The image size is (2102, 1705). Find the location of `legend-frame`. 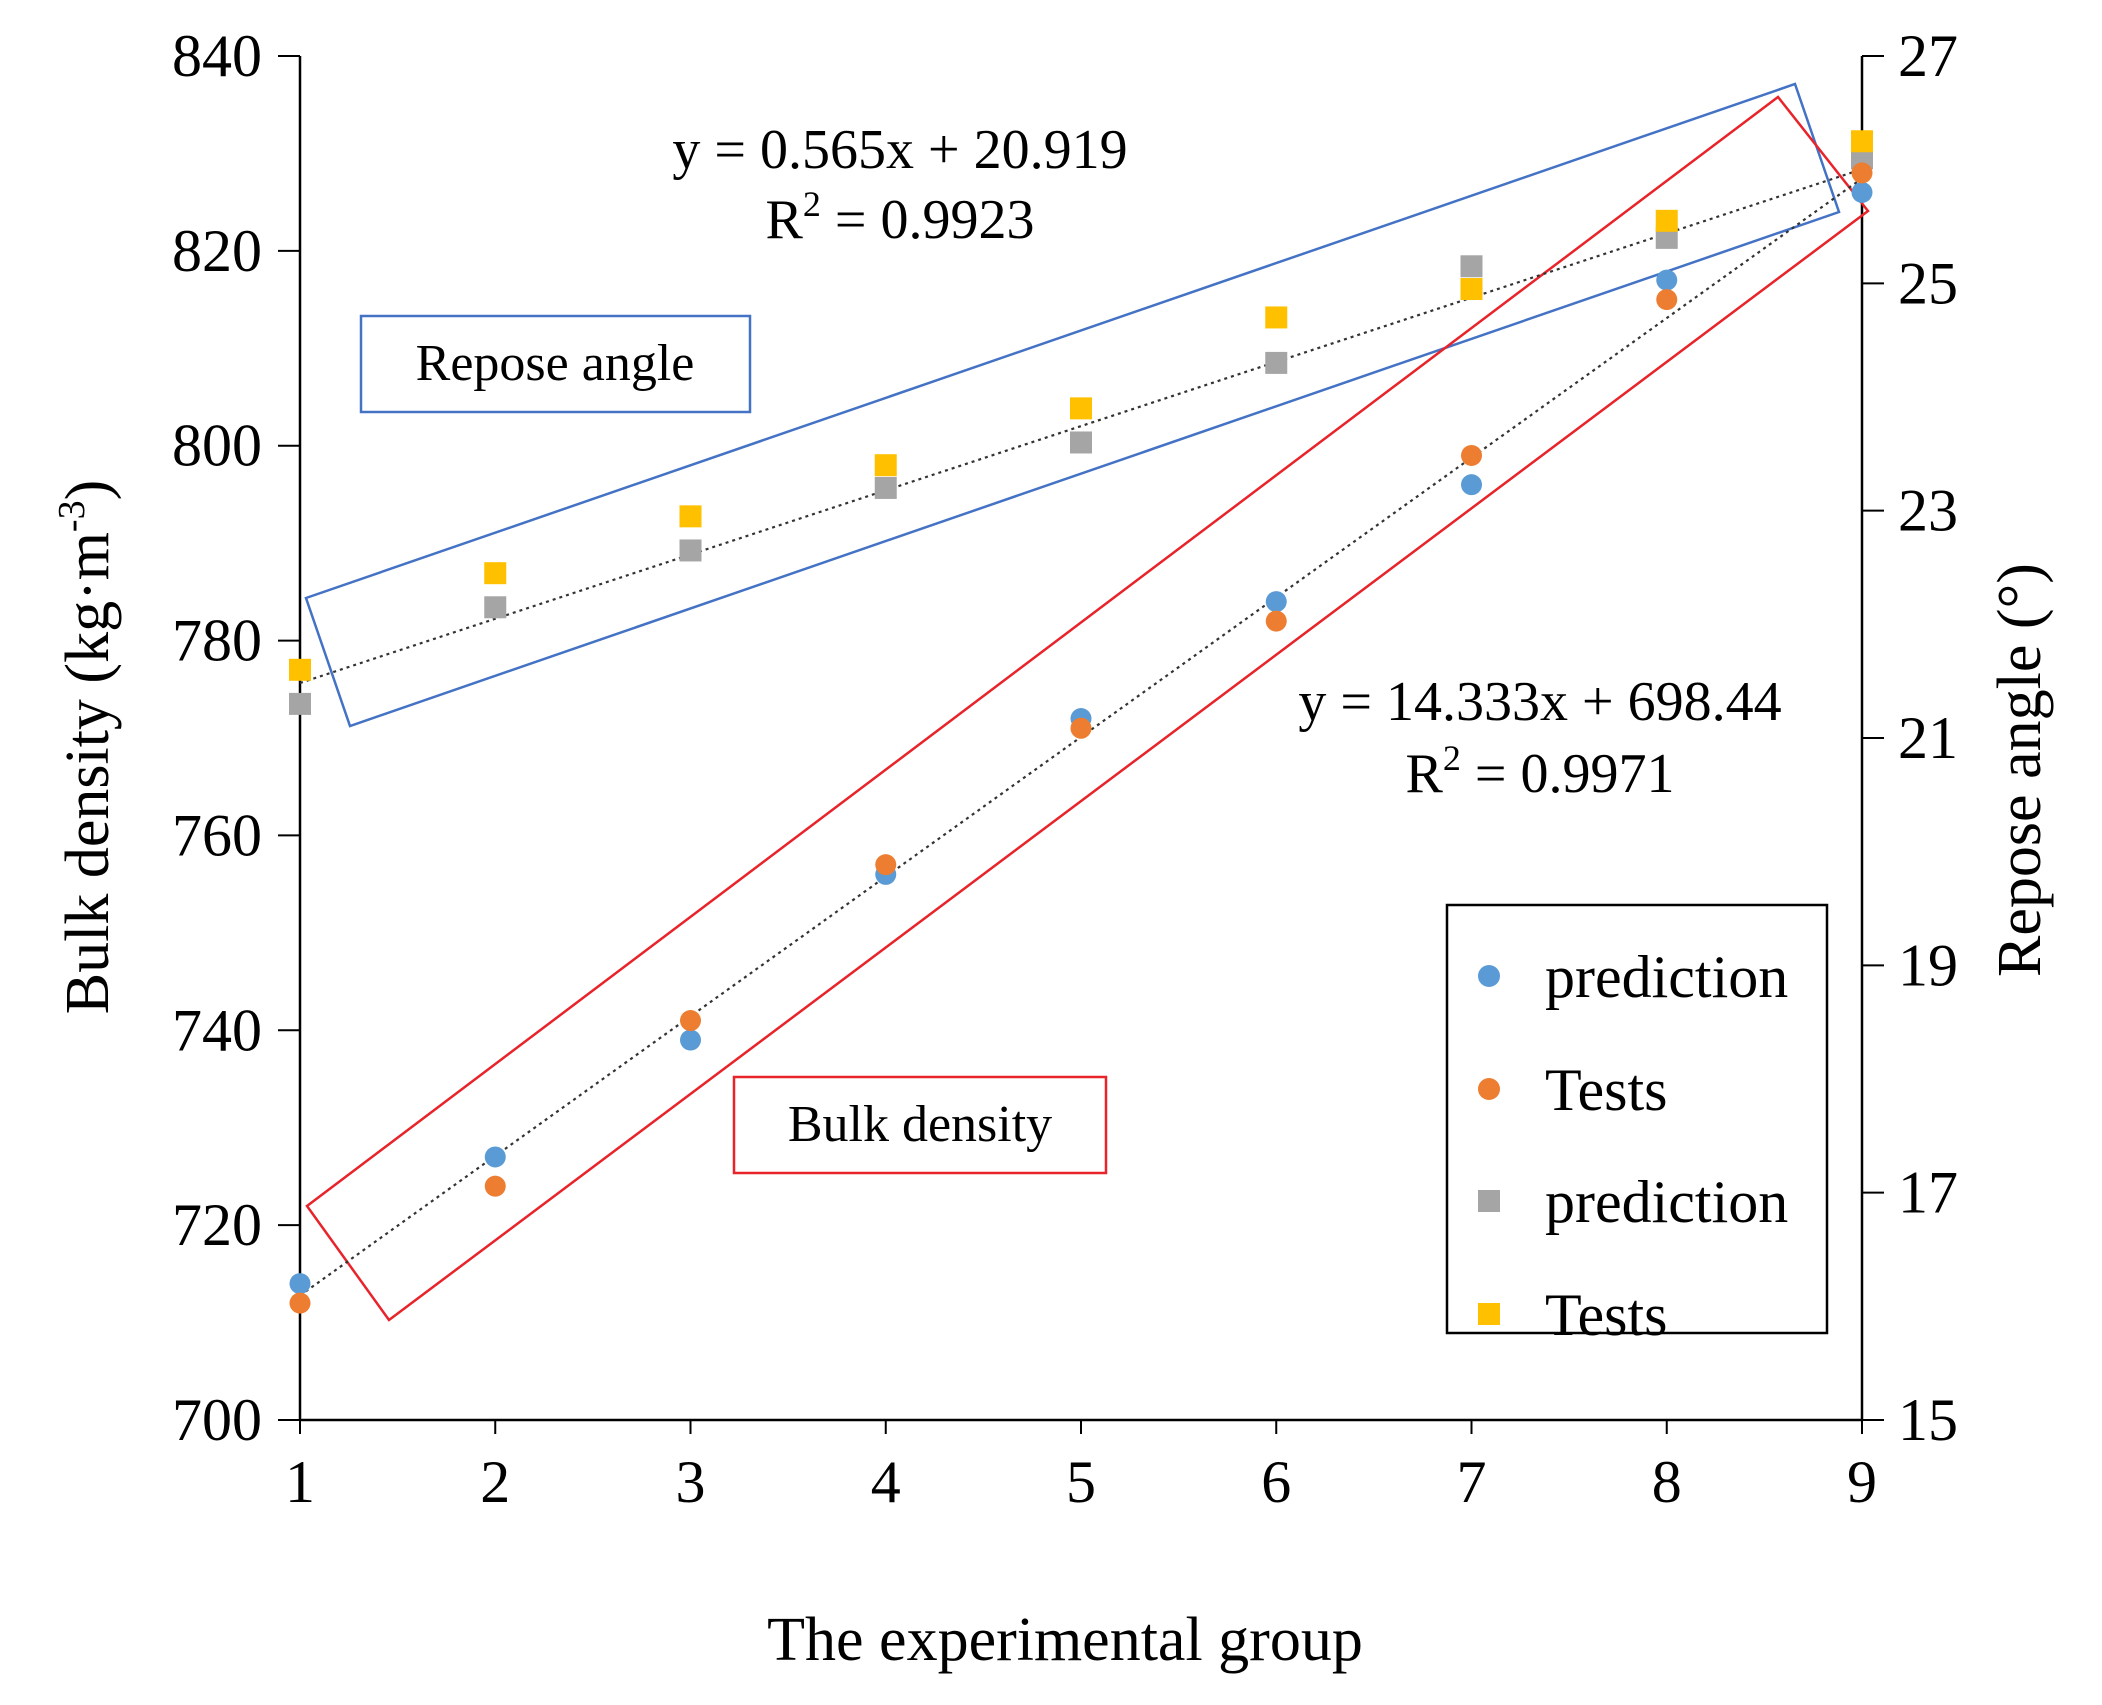

legend-frame is located at coordinates (1637, 1119).